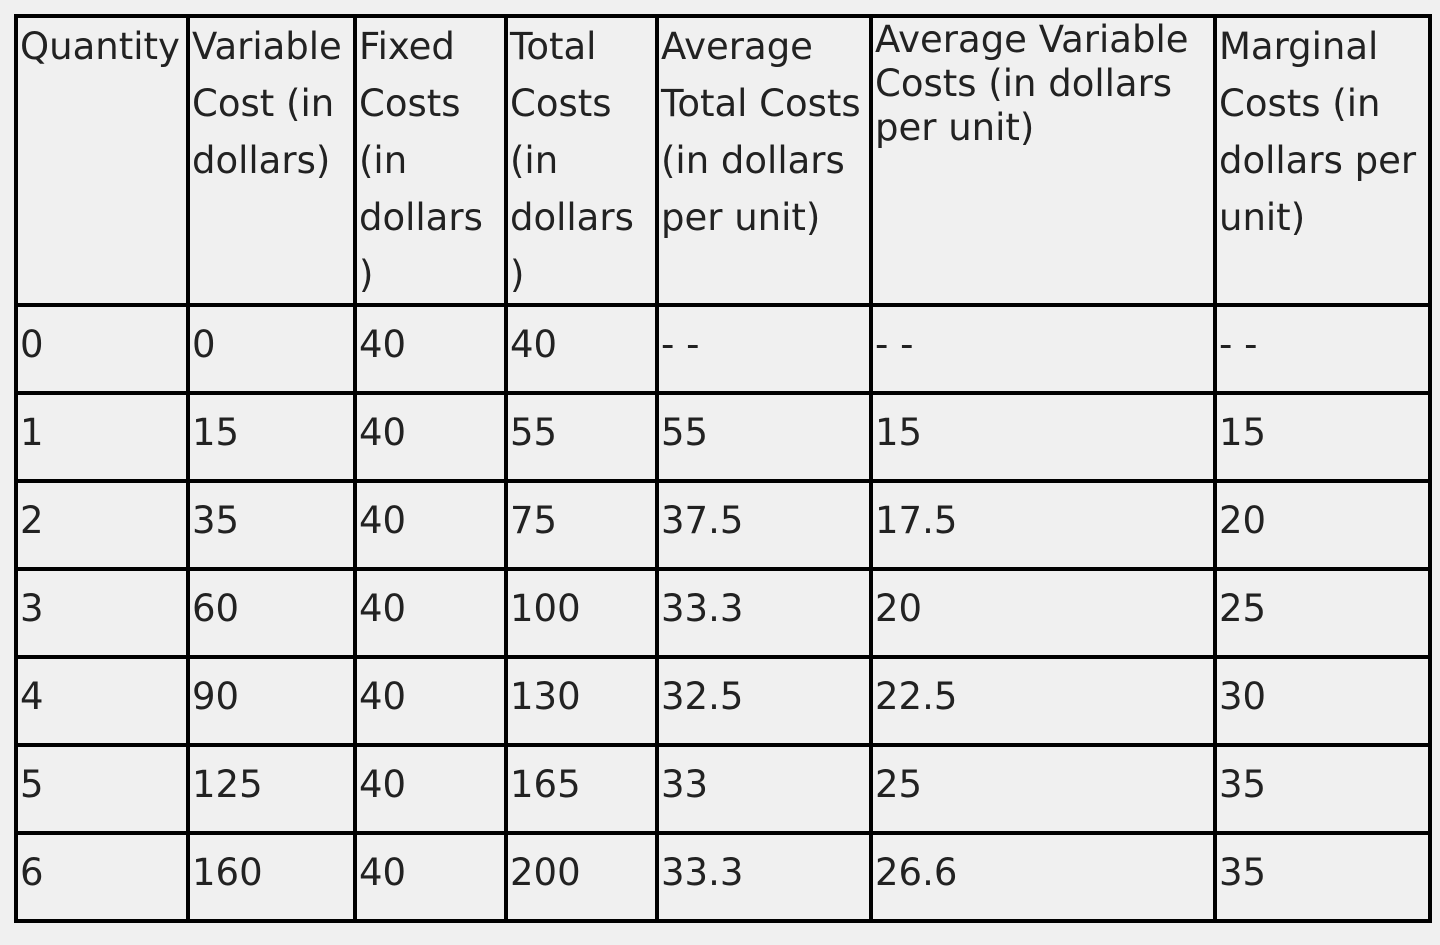 This screenshot has width=1440, height=945. I want to click on table-cell: 200, so click(581, 877).